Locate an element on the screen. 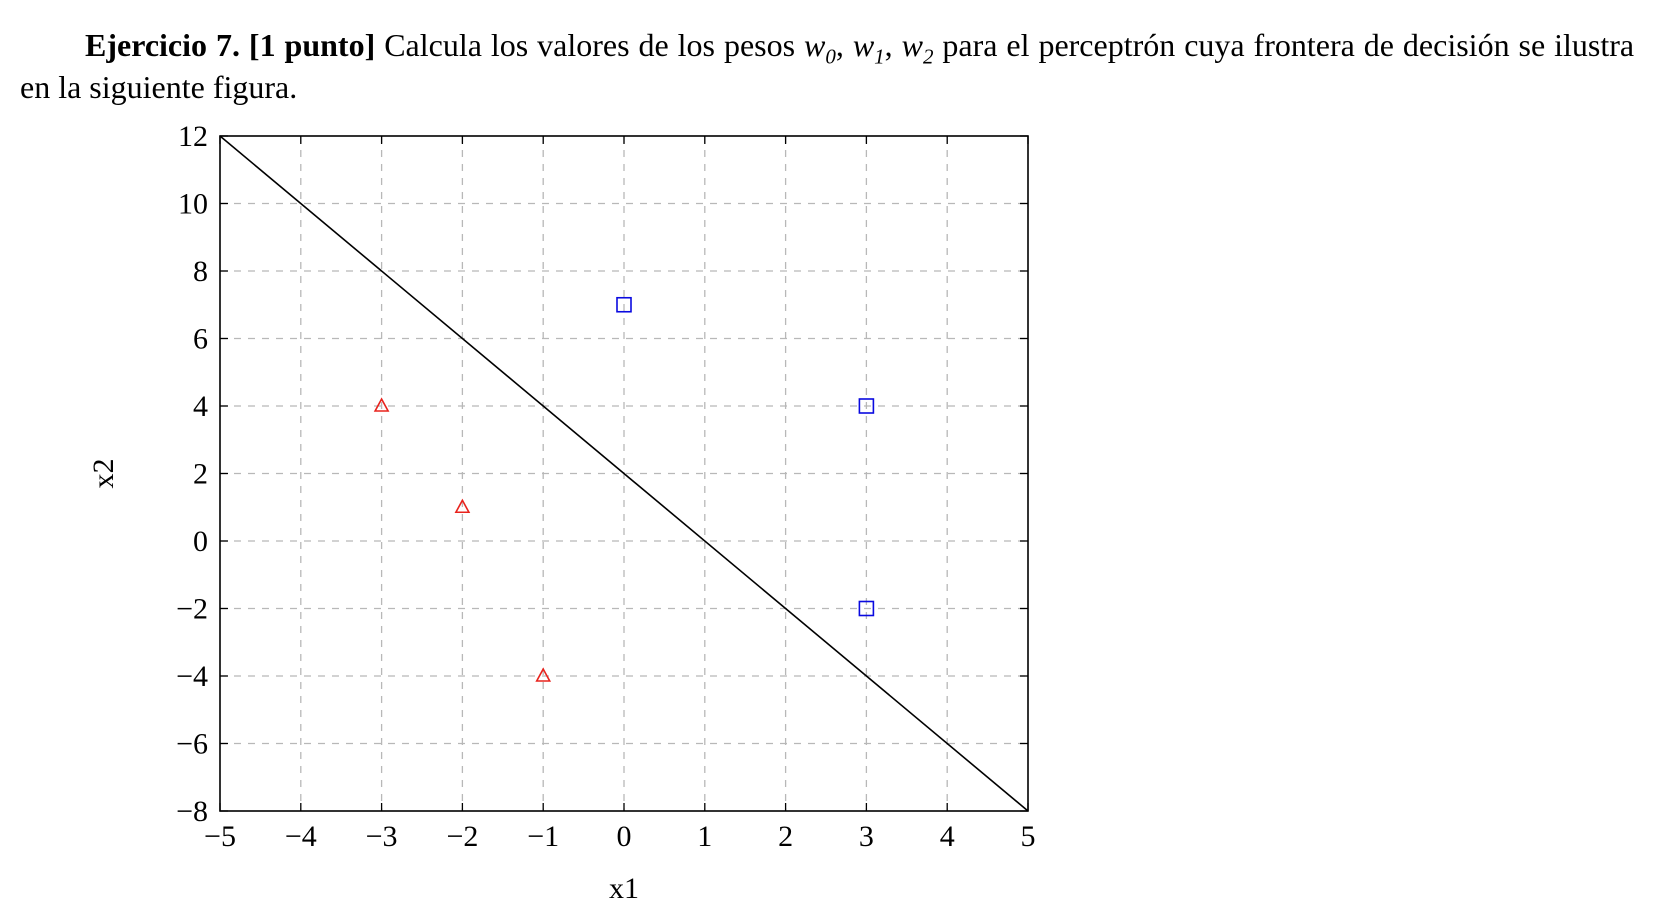  exercise-text-line1-end: para el perceptrón cuya frontera is located at coordinates (1148, 45).